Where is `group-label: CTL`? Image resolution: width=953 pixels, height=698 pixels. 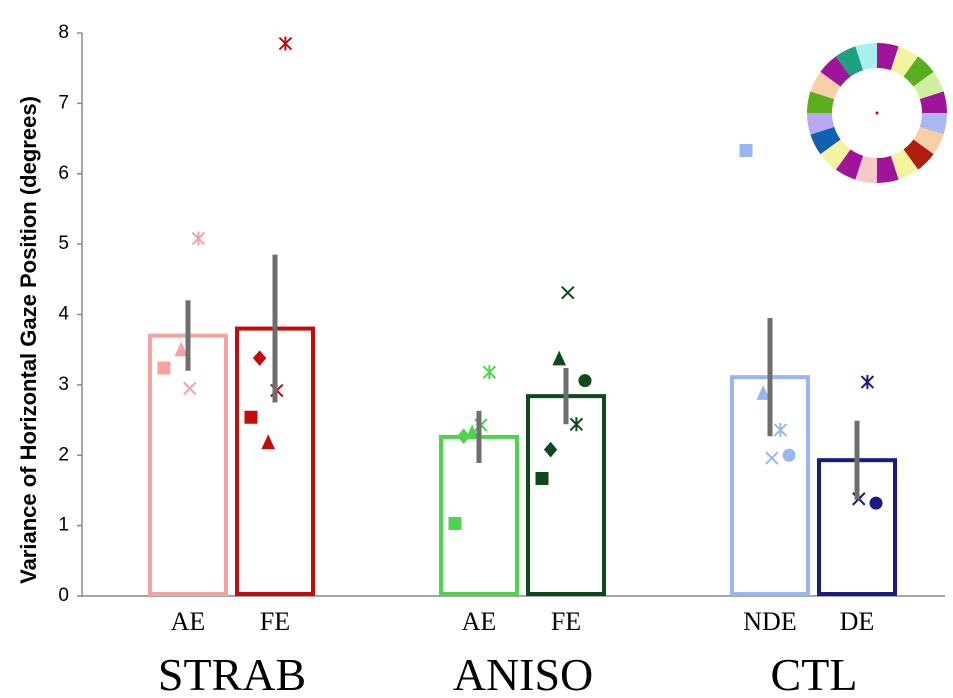
group-label: CTL is located at coordinates (814, 673).